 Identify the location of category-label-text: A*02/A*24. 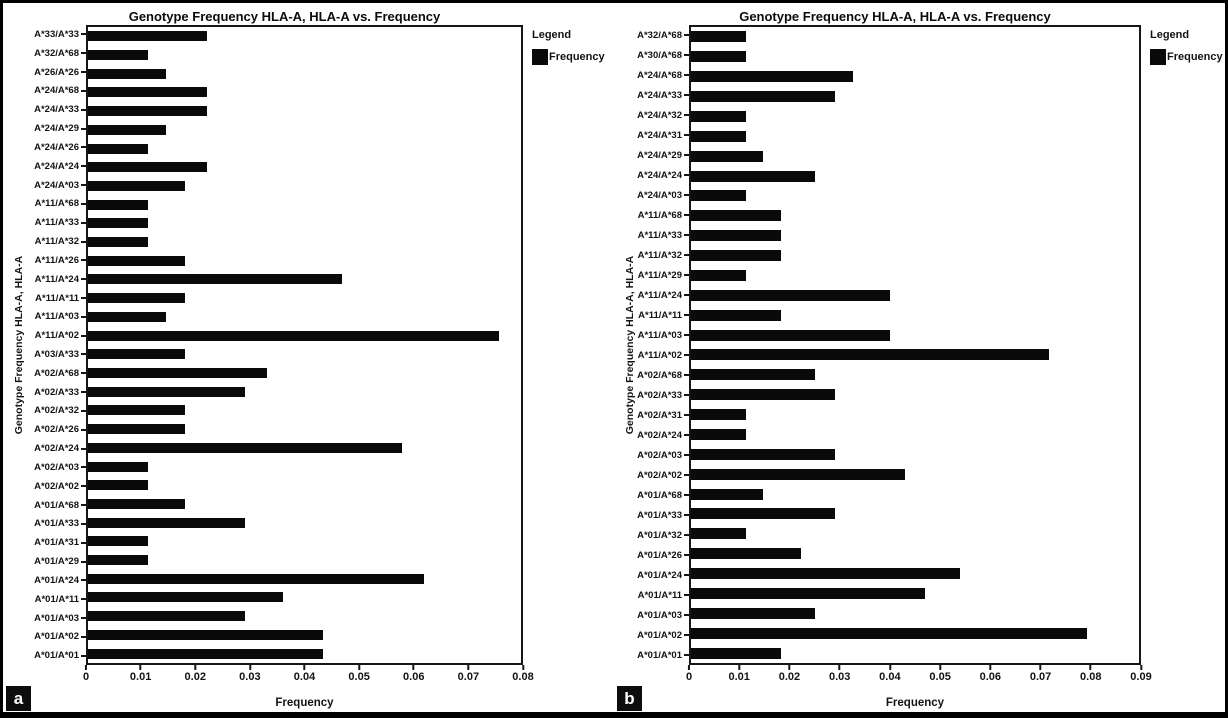
(56, 449).